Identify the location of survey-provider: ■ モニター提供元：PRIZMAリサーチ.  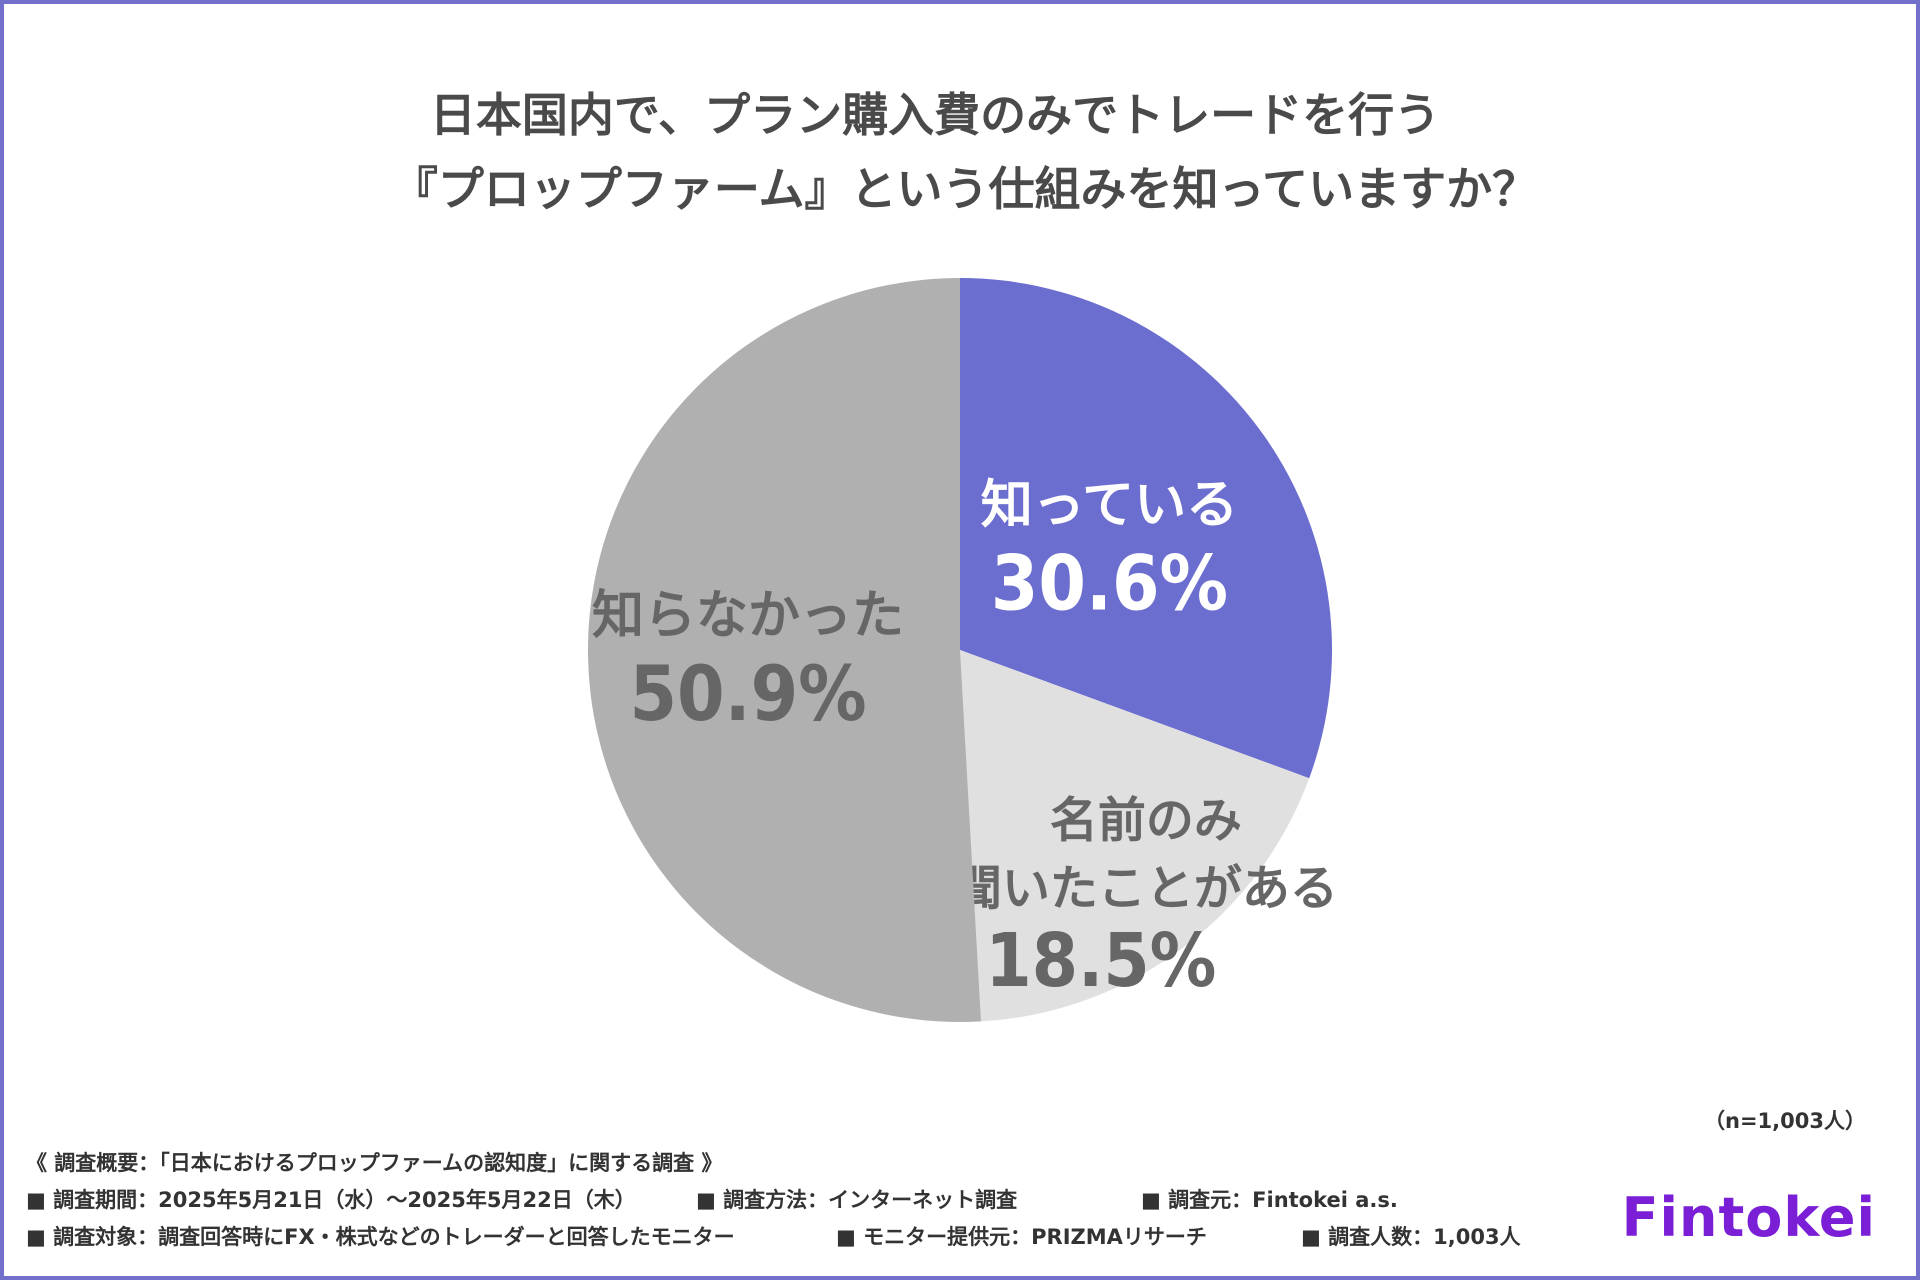
(1021, 1237).